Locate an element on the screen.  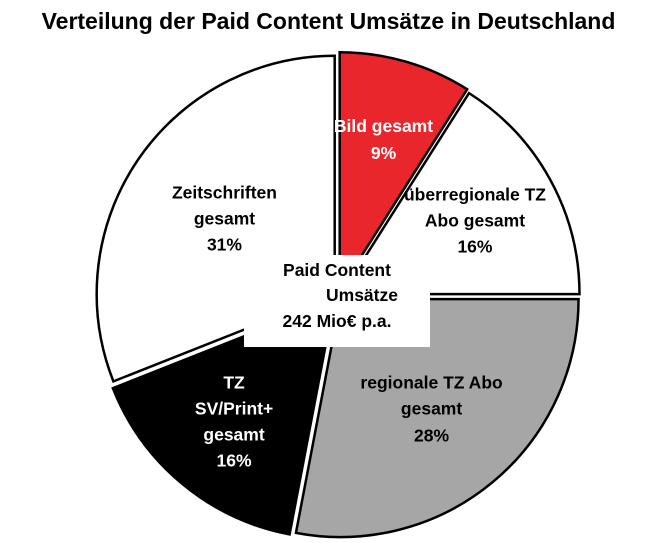
center-label-line-2: Umsätze is located at coordinates (362, 295).